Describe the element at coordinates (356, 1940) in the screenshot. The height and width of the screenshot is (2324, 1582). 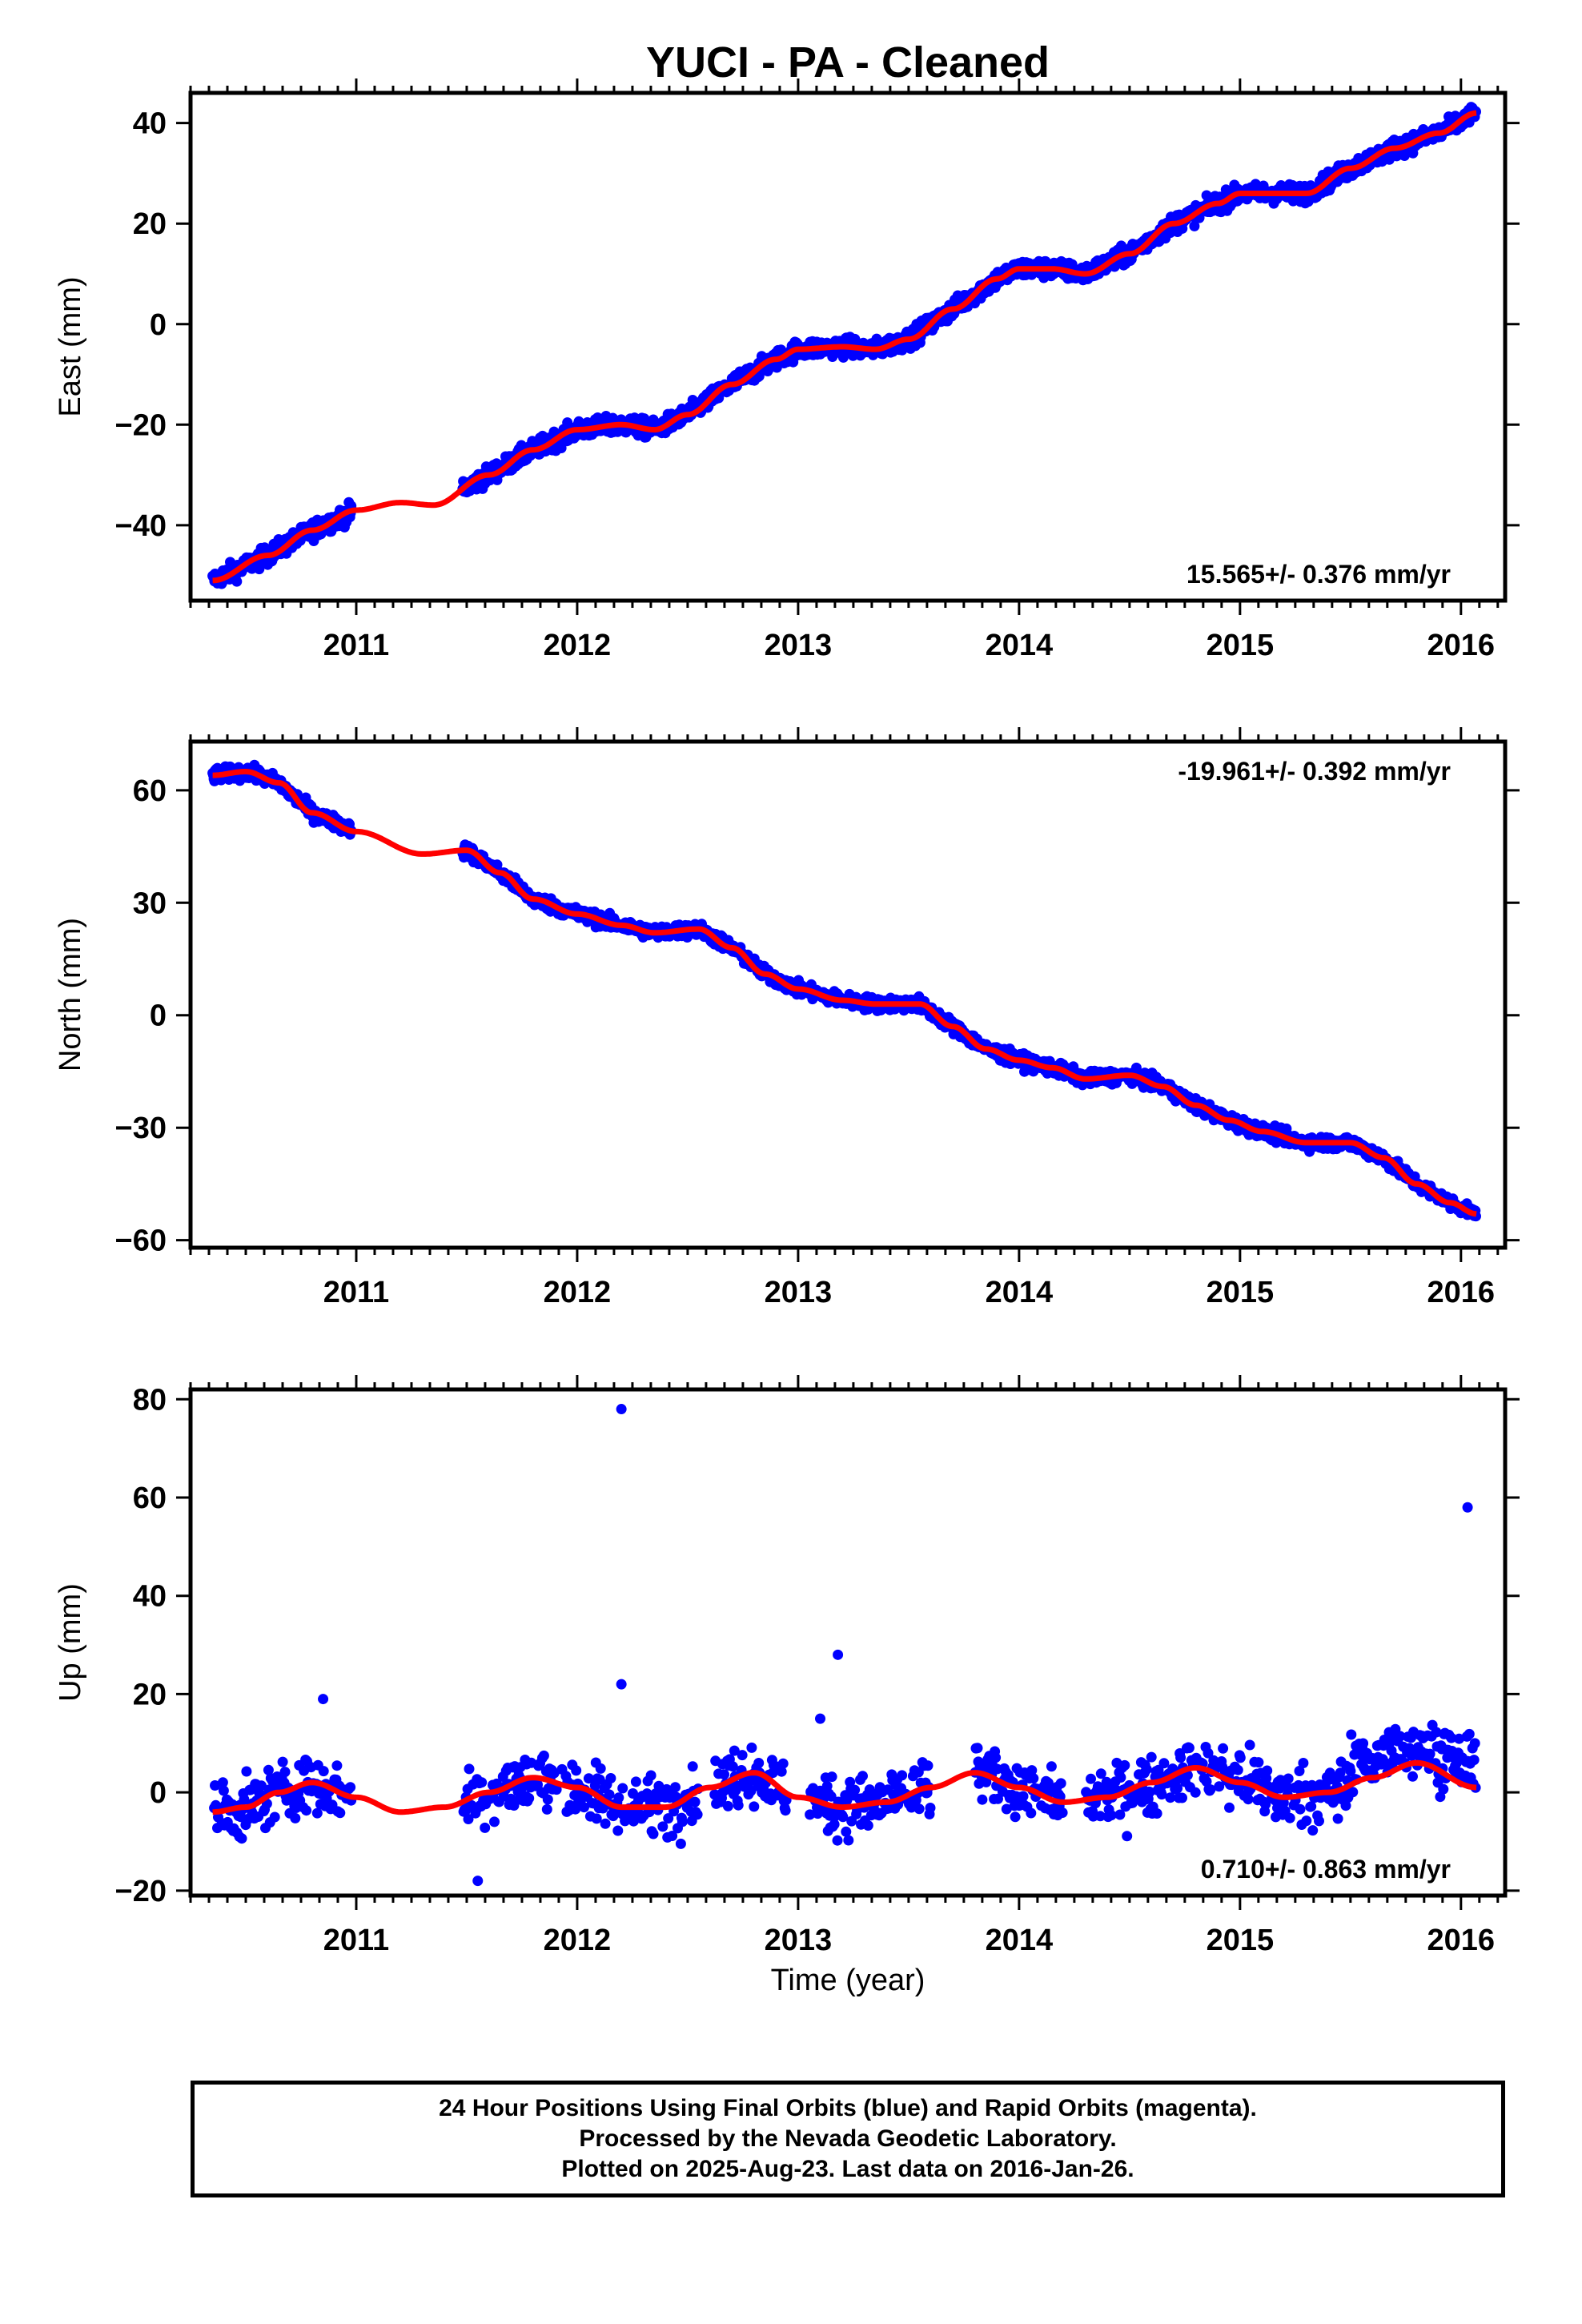
I see `up-x-tick-label: 2011` at that location.